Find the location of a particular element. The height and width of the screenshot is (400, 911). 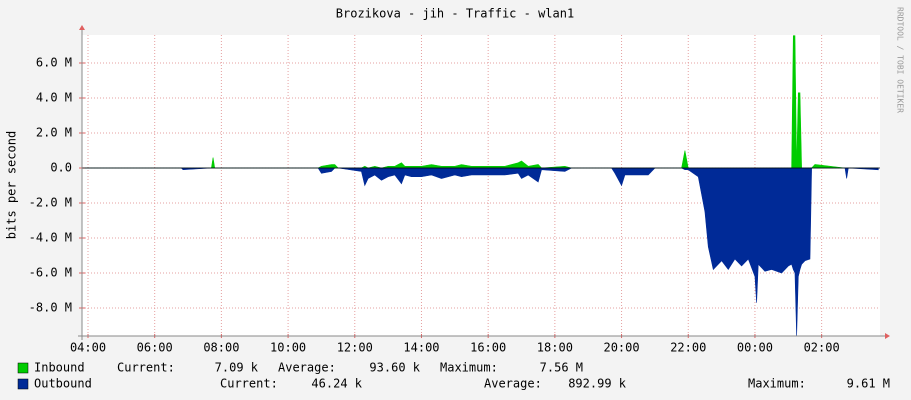

y-tick-label: -8.0 M is located at coordinates (50, 308).